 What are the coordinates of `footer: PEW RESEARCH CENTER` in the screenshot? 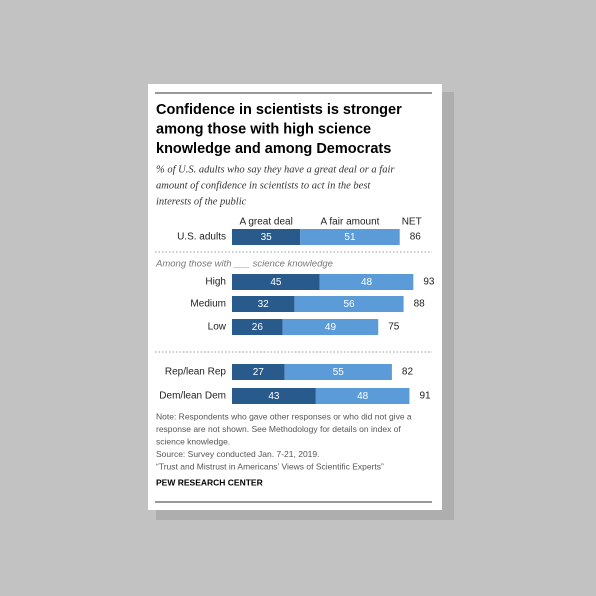 It's located at (209, 482).